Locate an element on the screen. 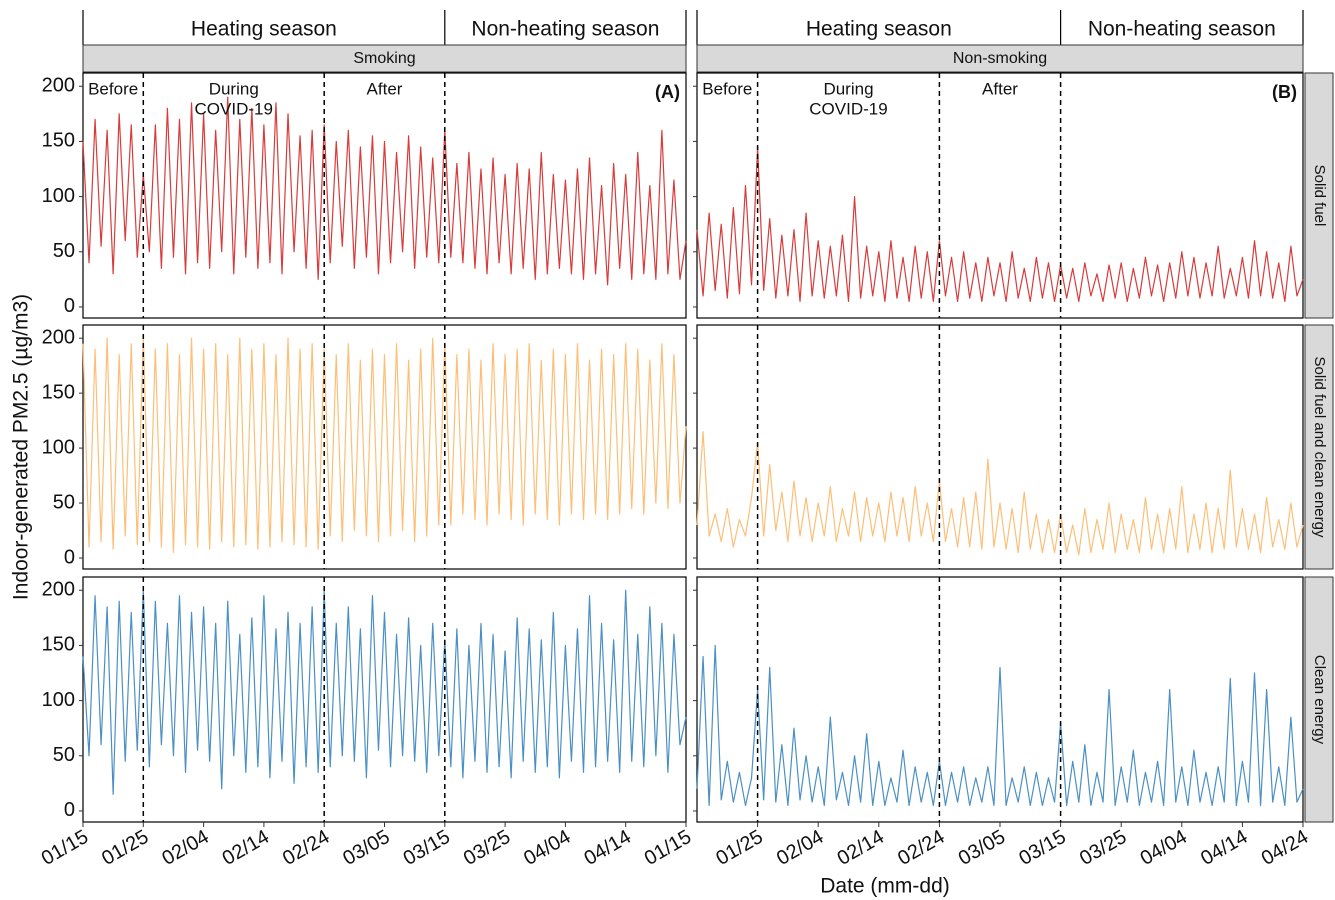  column-strip-label: Non-smoking is located at coordinates (1000, 58).